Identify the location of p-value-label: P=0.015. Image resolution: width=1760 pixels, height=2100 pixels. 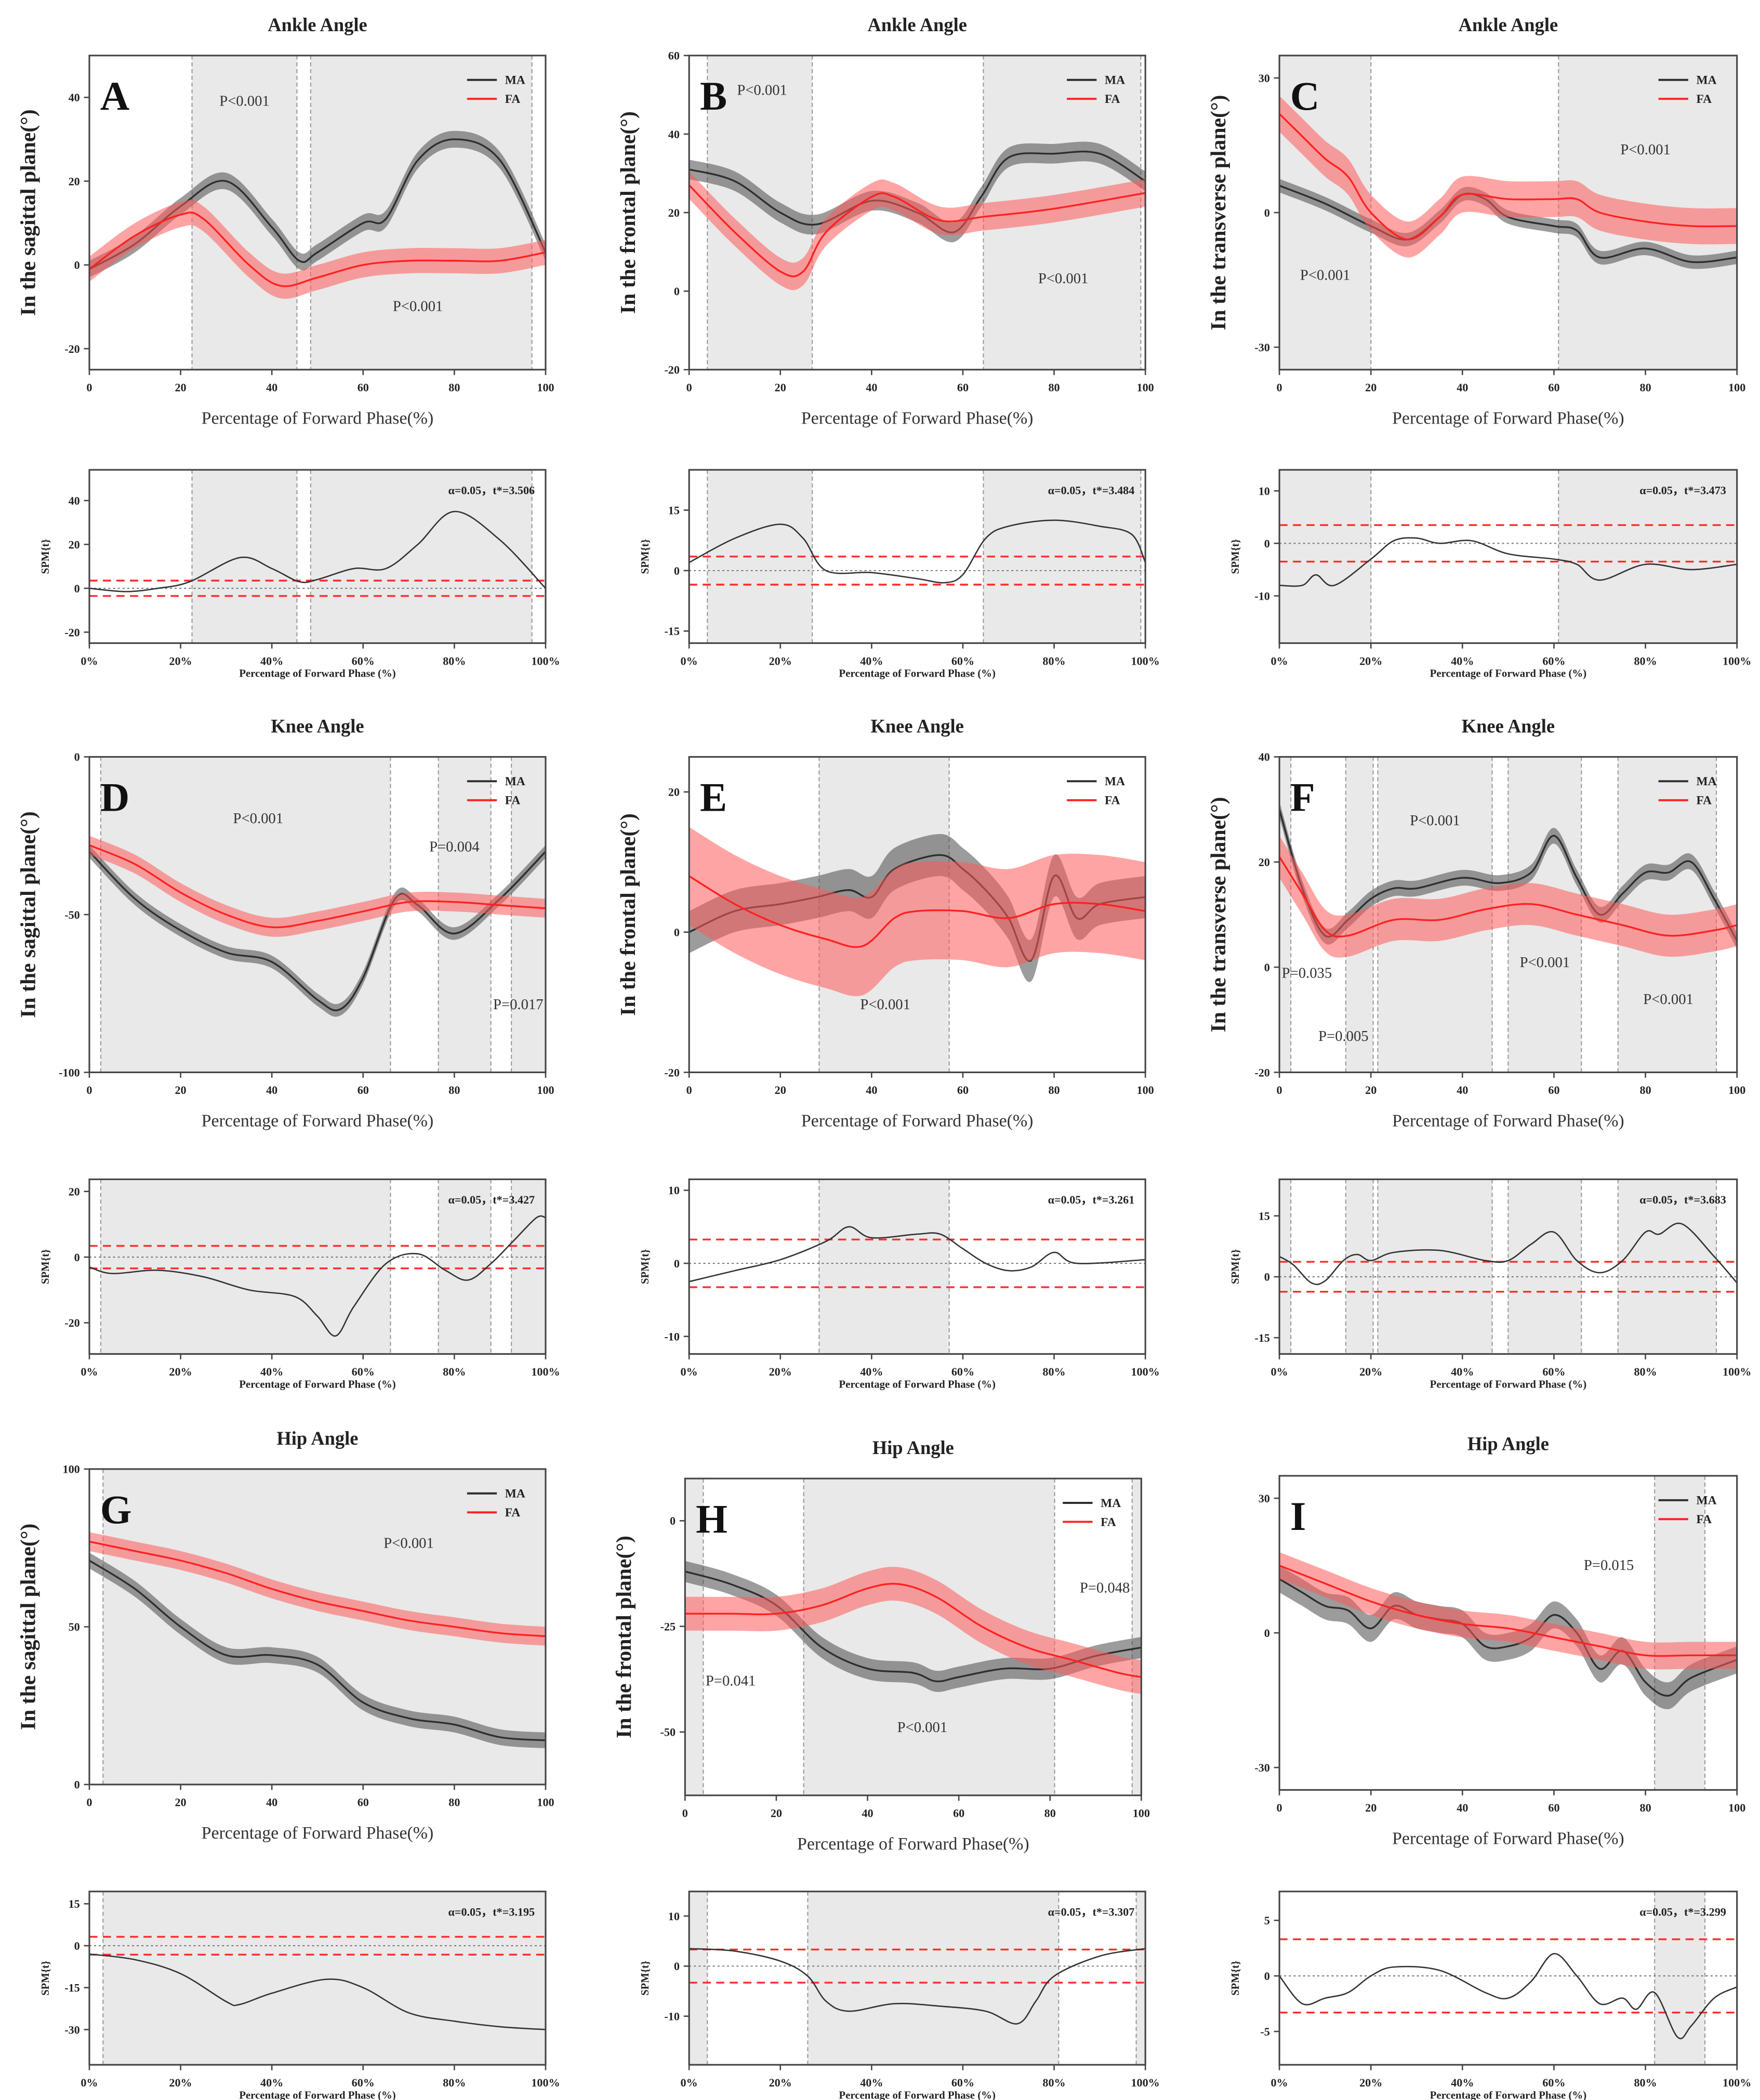
(1609, 1566).